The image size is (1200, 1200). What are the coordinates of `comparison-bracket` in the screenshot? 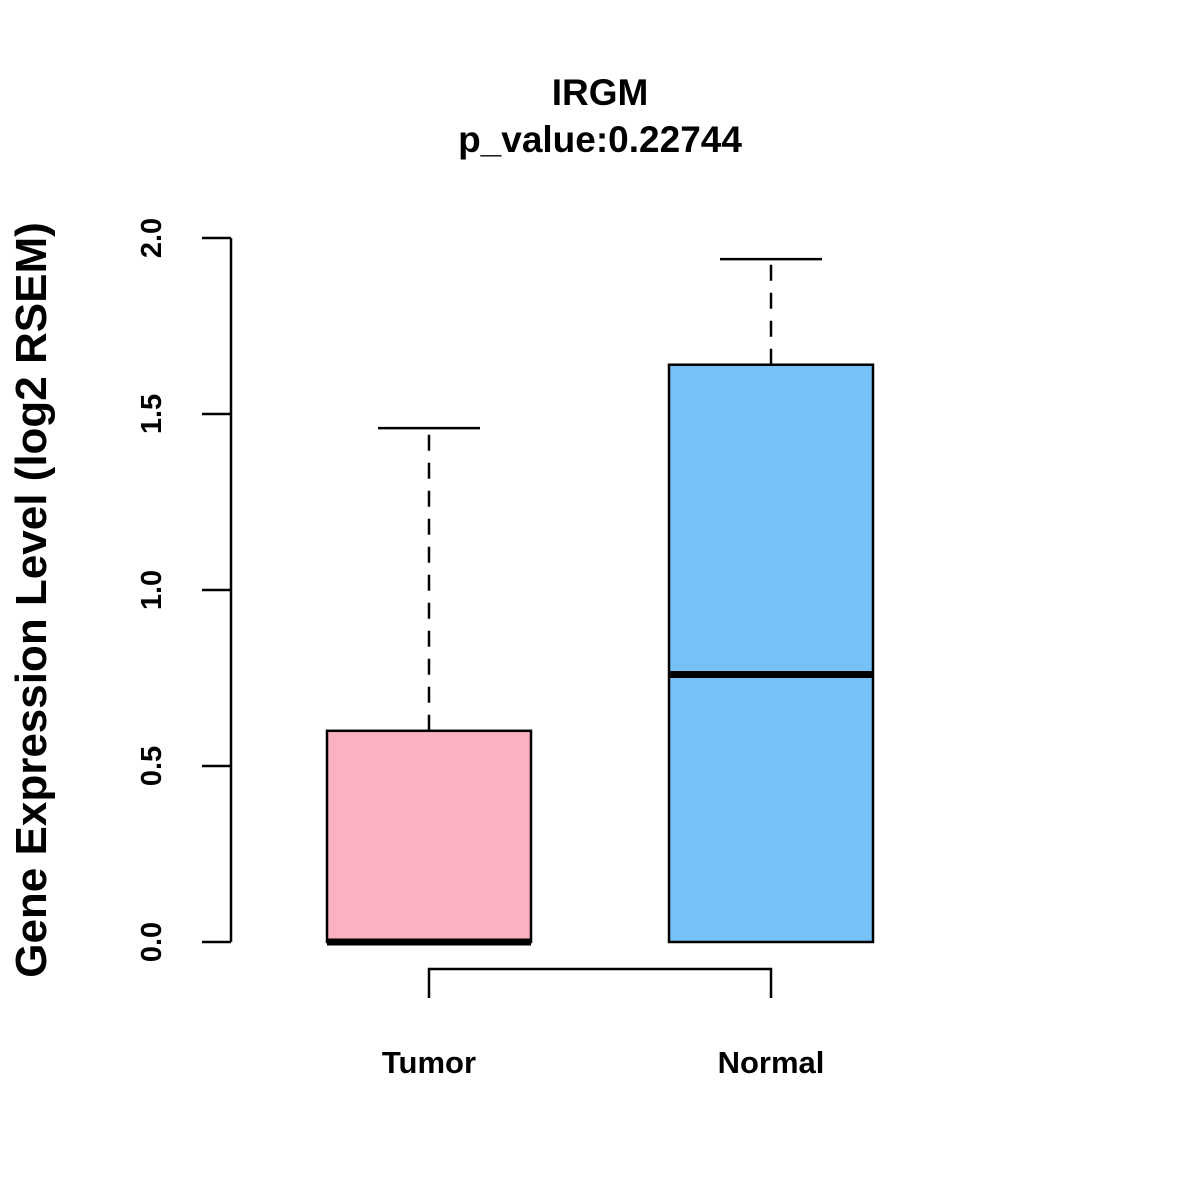 It's located at (600, 982).